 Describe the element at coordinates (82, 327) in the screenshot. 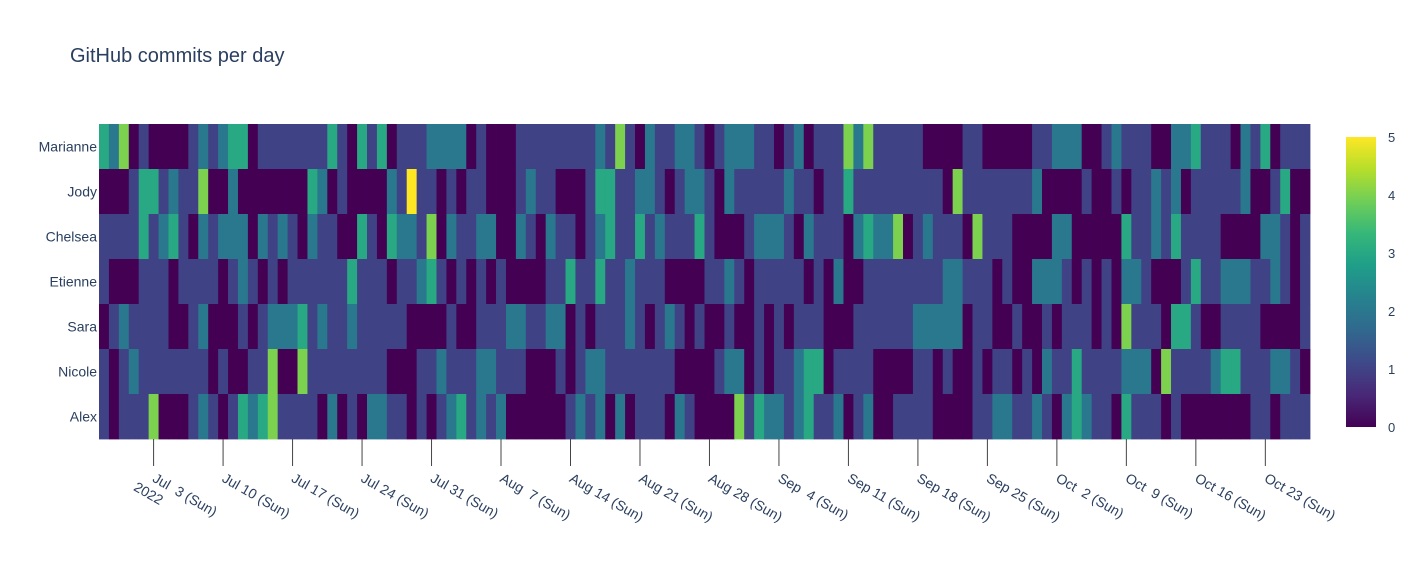

I see `y-tick-label: Sara` at that location.